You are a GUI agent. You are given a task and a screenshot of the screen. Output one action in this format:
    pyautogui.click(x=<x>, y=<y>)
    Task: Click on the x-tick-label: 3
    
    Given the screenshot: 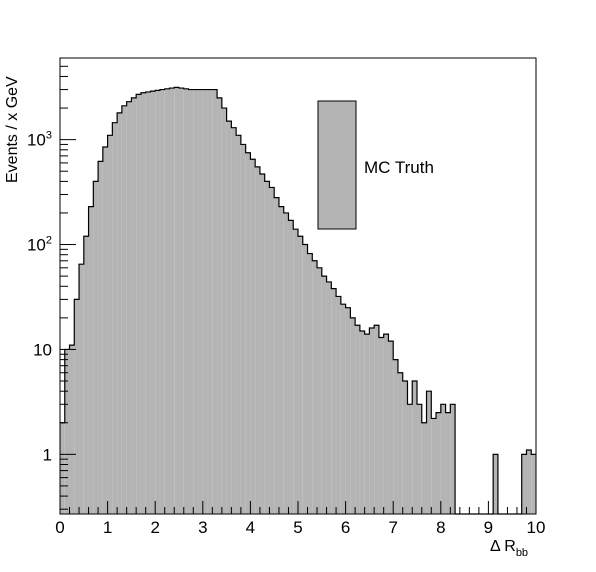 What is the action you would take?
    pyautogui.click(x=202, y=527)
    